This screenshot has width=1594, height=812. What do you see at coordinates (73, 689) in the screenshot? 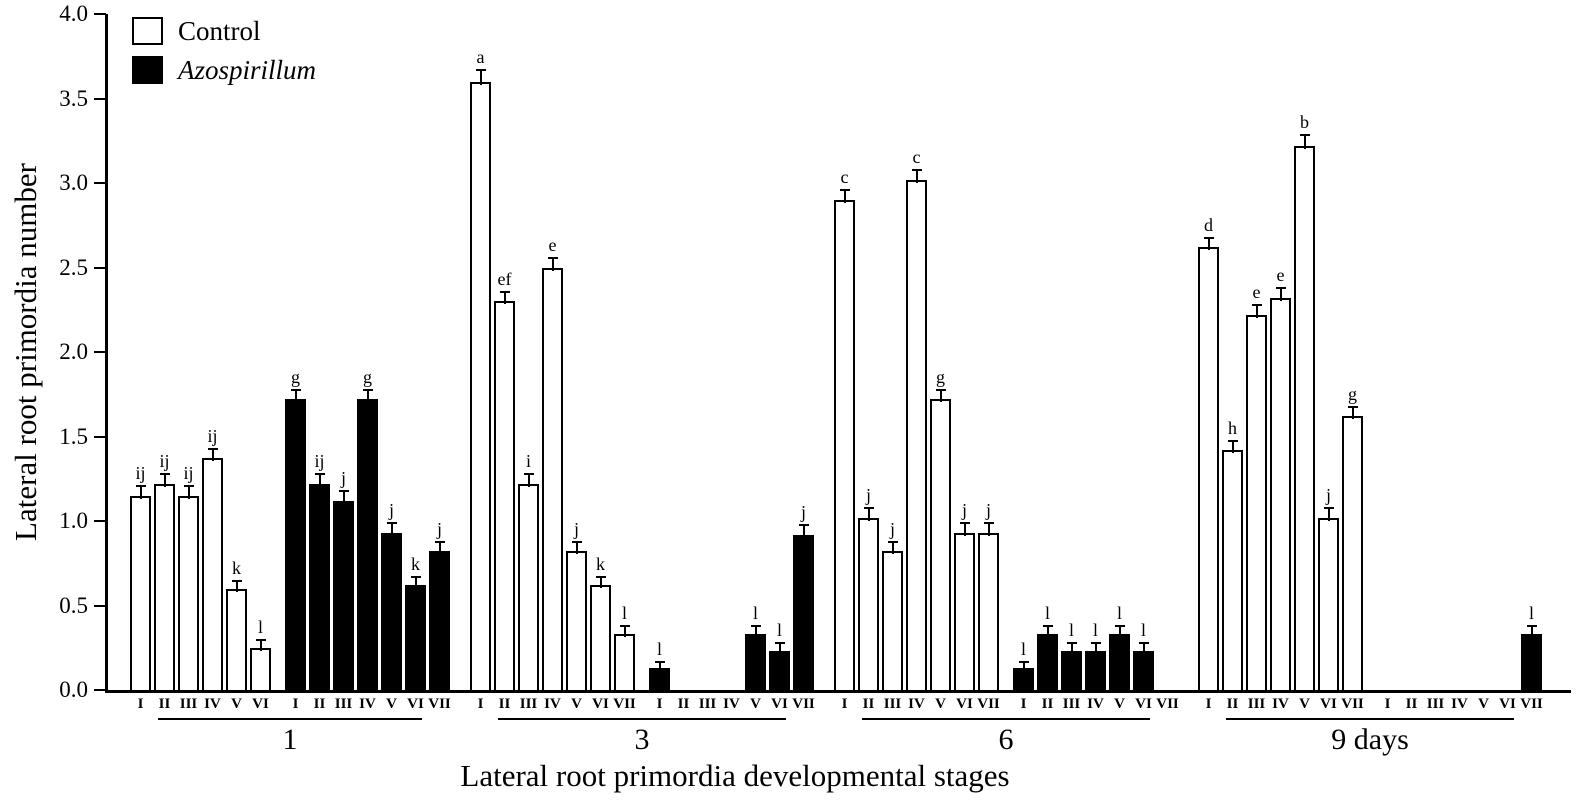
I see `y-tick-label: 0.0` at bounding box center [73, 689].